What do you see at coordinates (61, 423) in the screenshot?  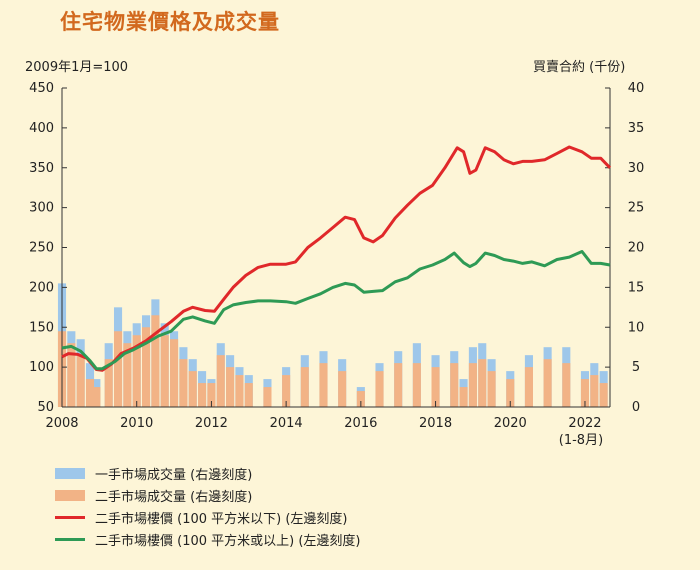 I see `x-tick-label: 2008` at bounding box center [61, 423].